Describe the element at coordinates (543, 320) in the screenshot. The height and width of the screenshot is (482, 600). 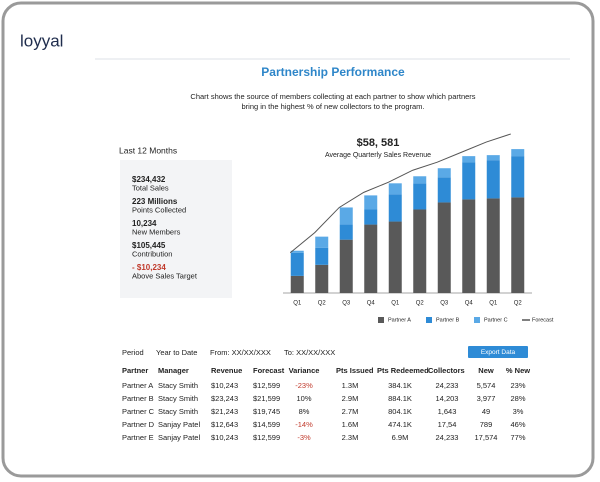
I see `legend-label: Forecast` at that location.